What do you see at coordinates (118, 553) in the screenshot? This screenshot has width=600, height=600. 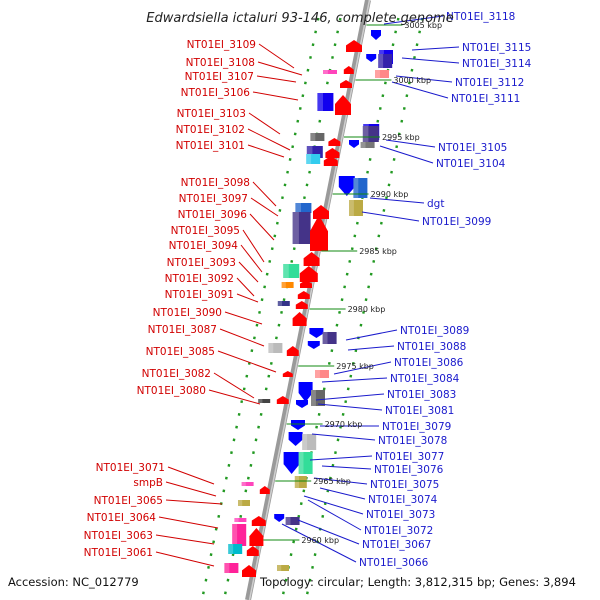 I see `forward-gene-label: NT01EI_3061` at bounding box center [118, 553].